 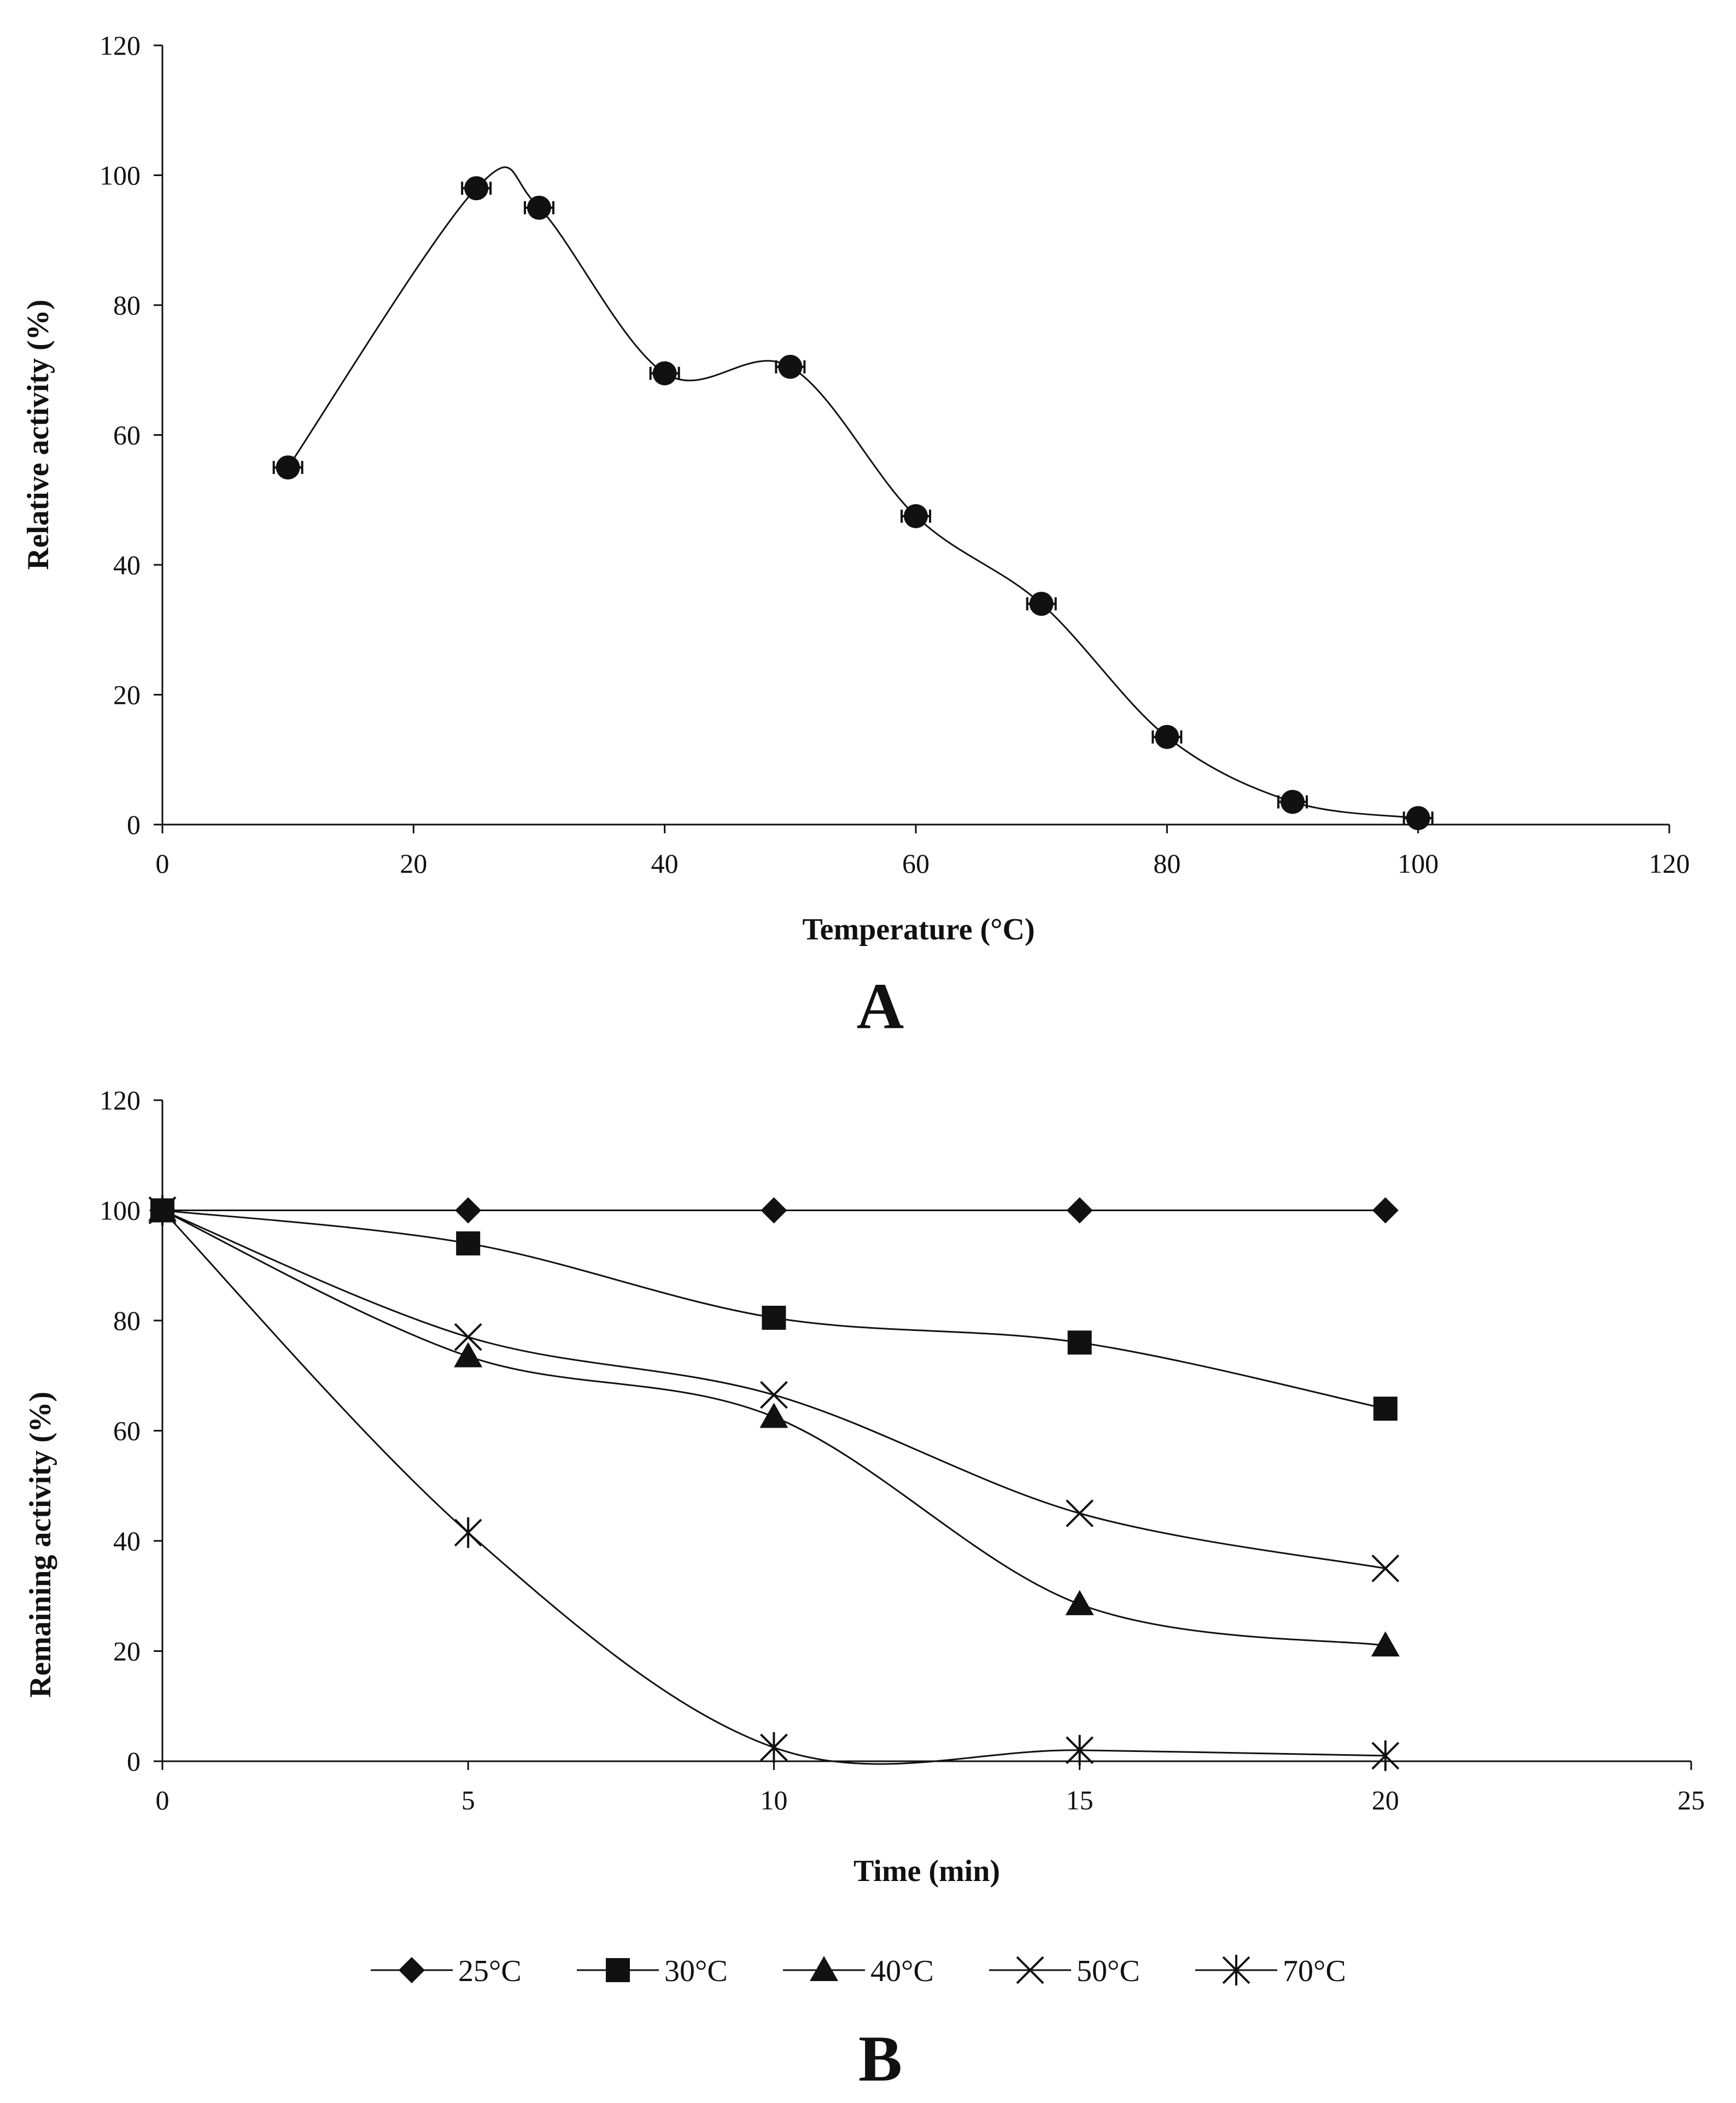 I want to click on series-25C, so click(x=774, y=1210).